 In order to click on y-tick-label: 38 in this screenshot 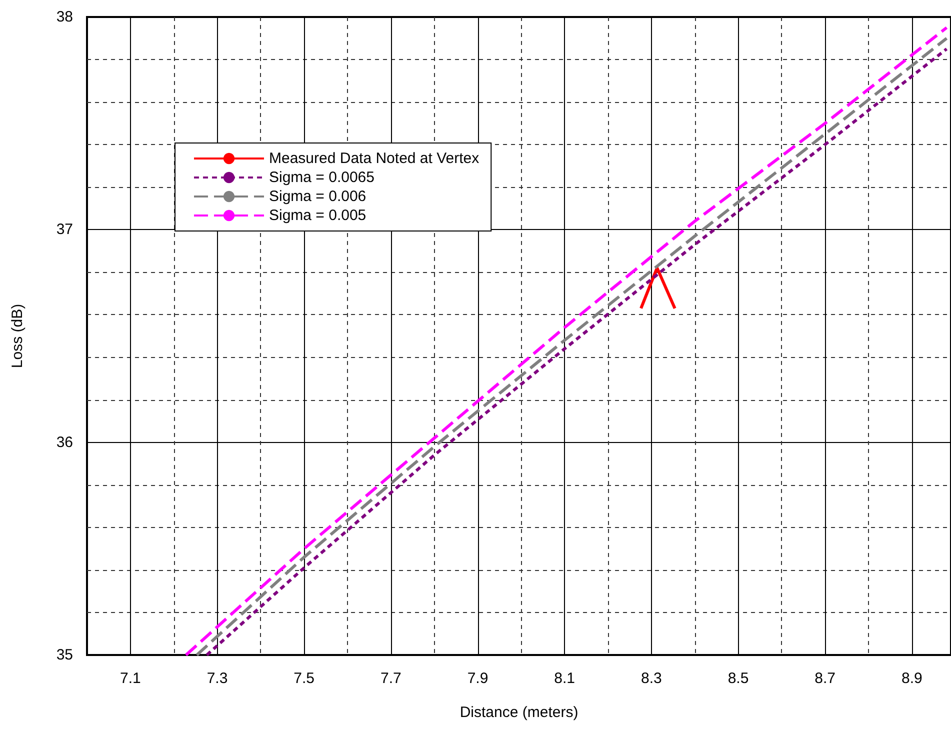, I will do `click(64, 17)`.